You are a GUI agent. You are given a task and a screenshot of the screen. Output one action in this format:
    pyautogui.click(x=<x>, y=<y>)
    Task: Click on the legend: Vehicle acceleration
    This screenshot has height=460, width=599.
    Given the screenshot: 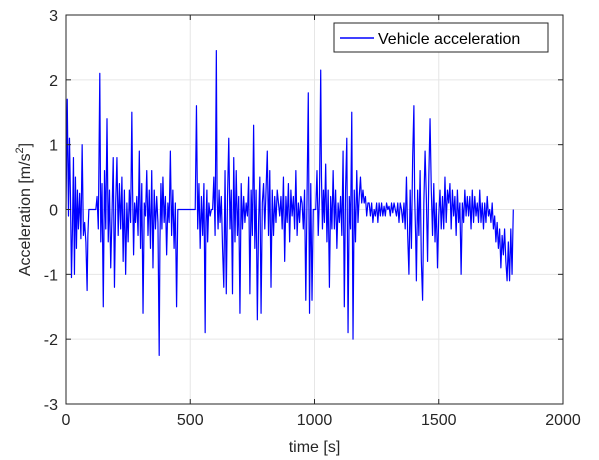 What is the action you would take?
    pyautogui.click(x=441, y=37)
    